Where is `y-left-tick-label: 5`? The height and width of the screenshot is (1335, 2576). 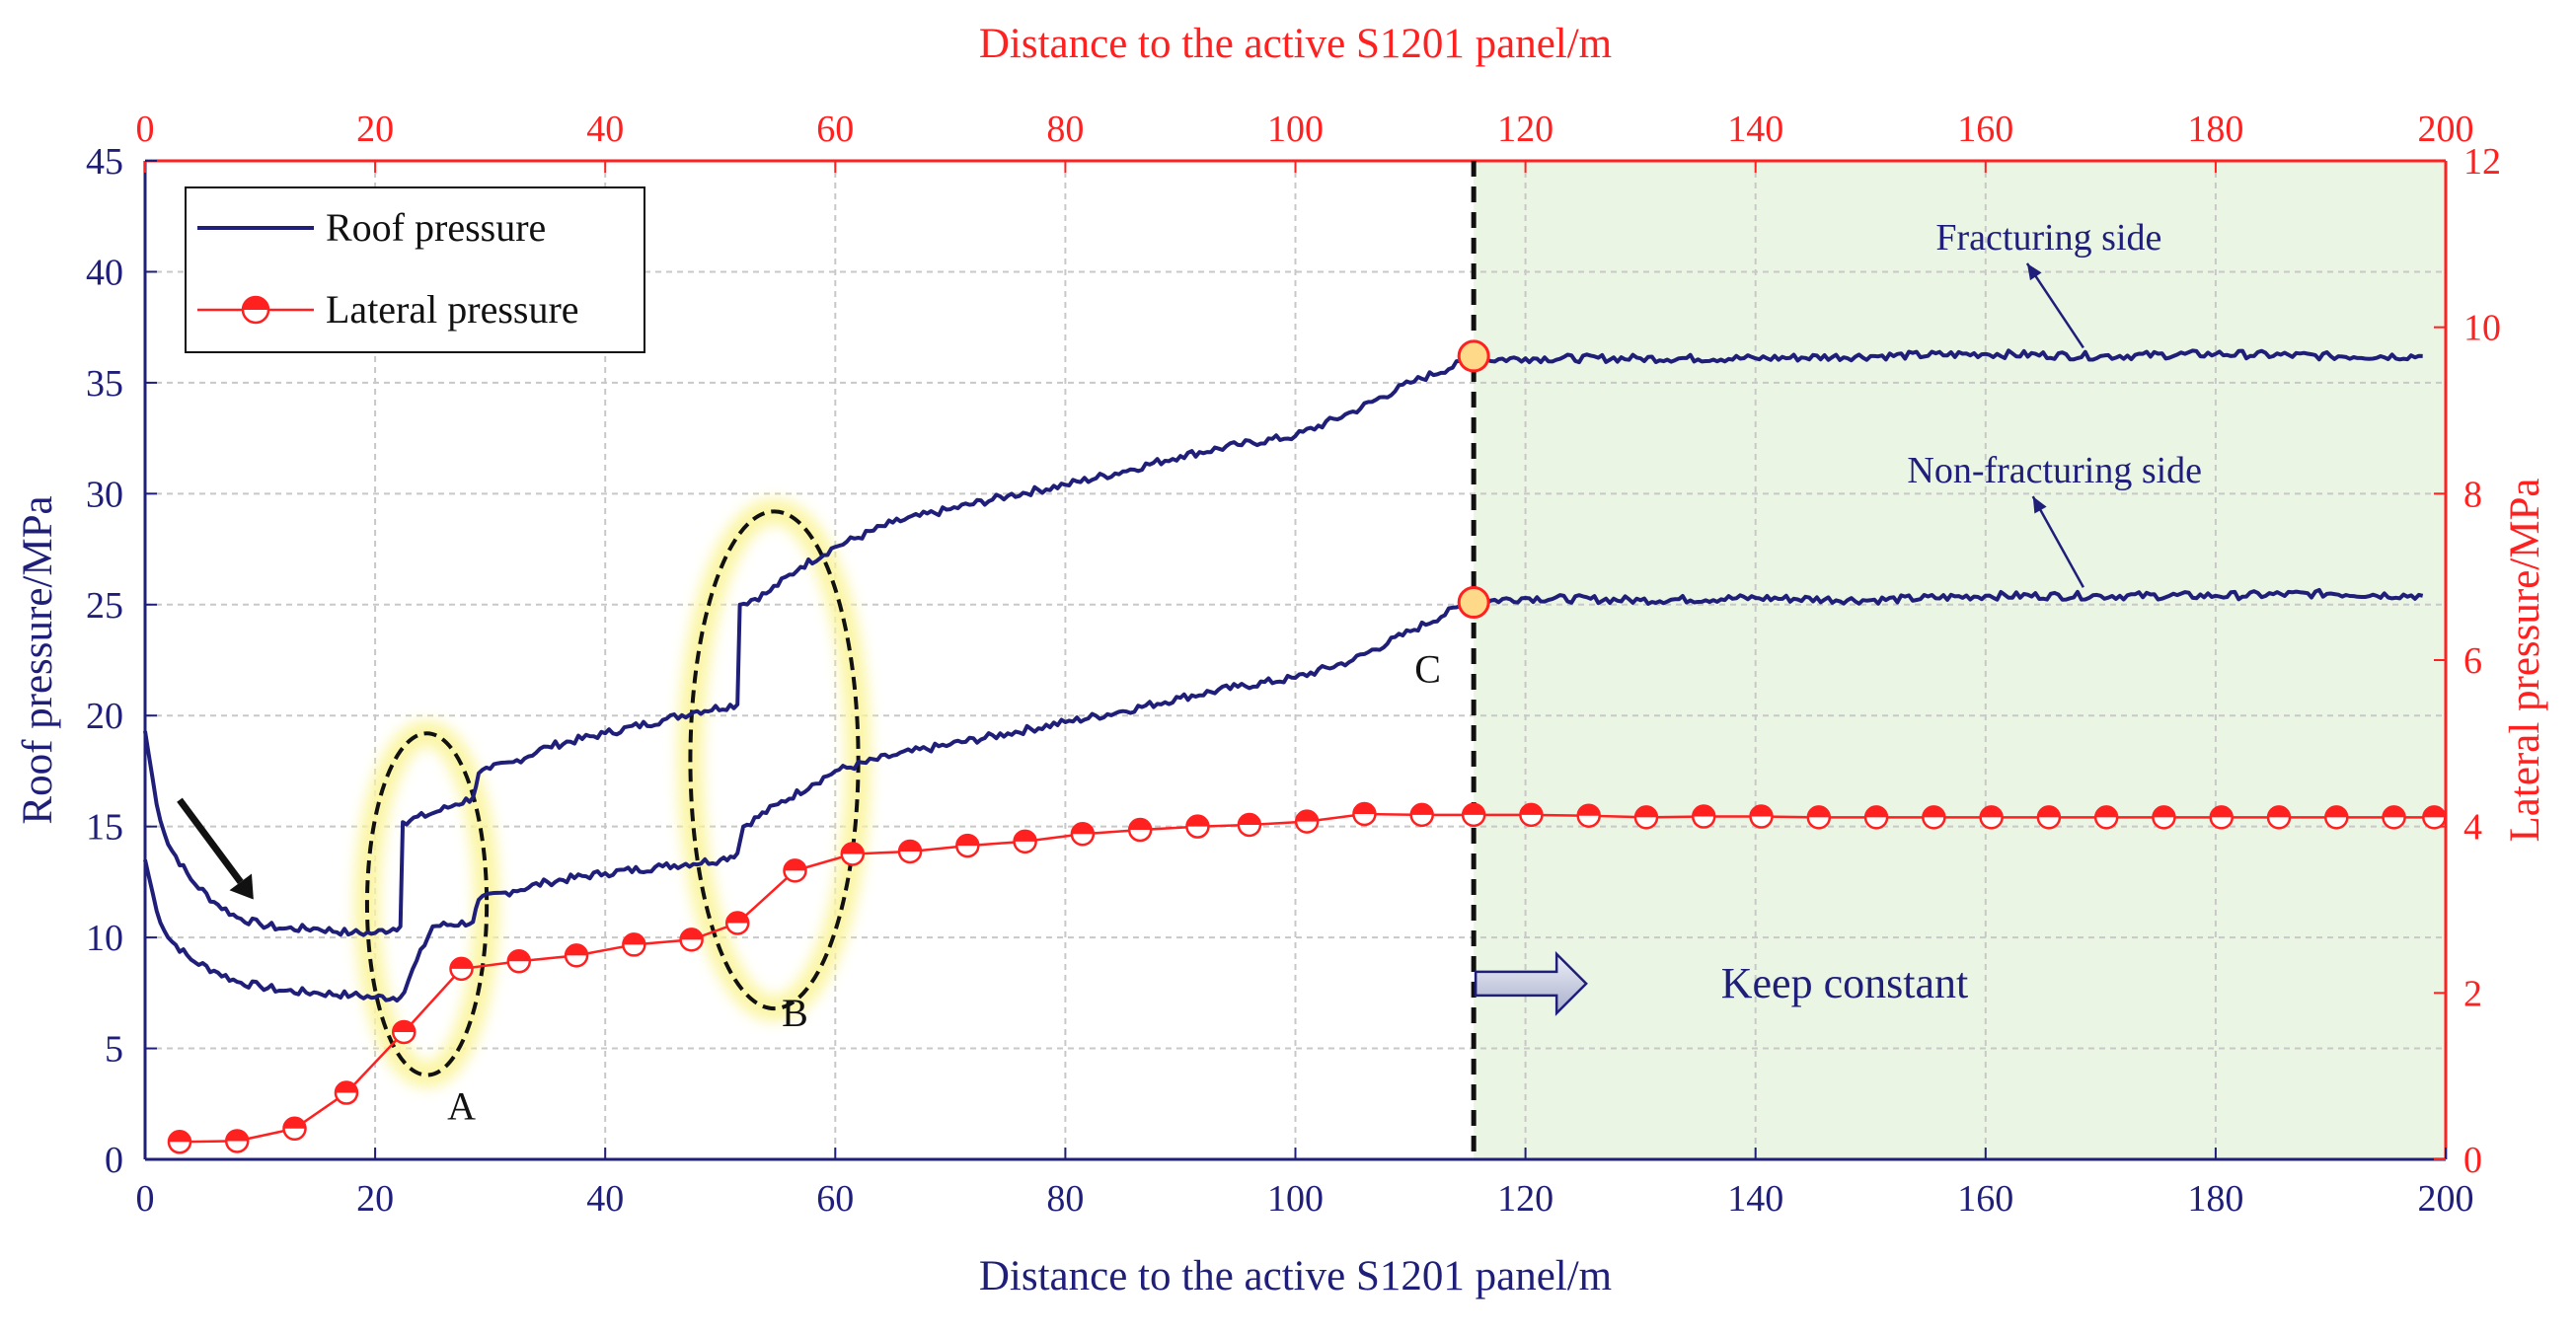
y-left-tick-label: 5 is located at coordinates (114, 1050).